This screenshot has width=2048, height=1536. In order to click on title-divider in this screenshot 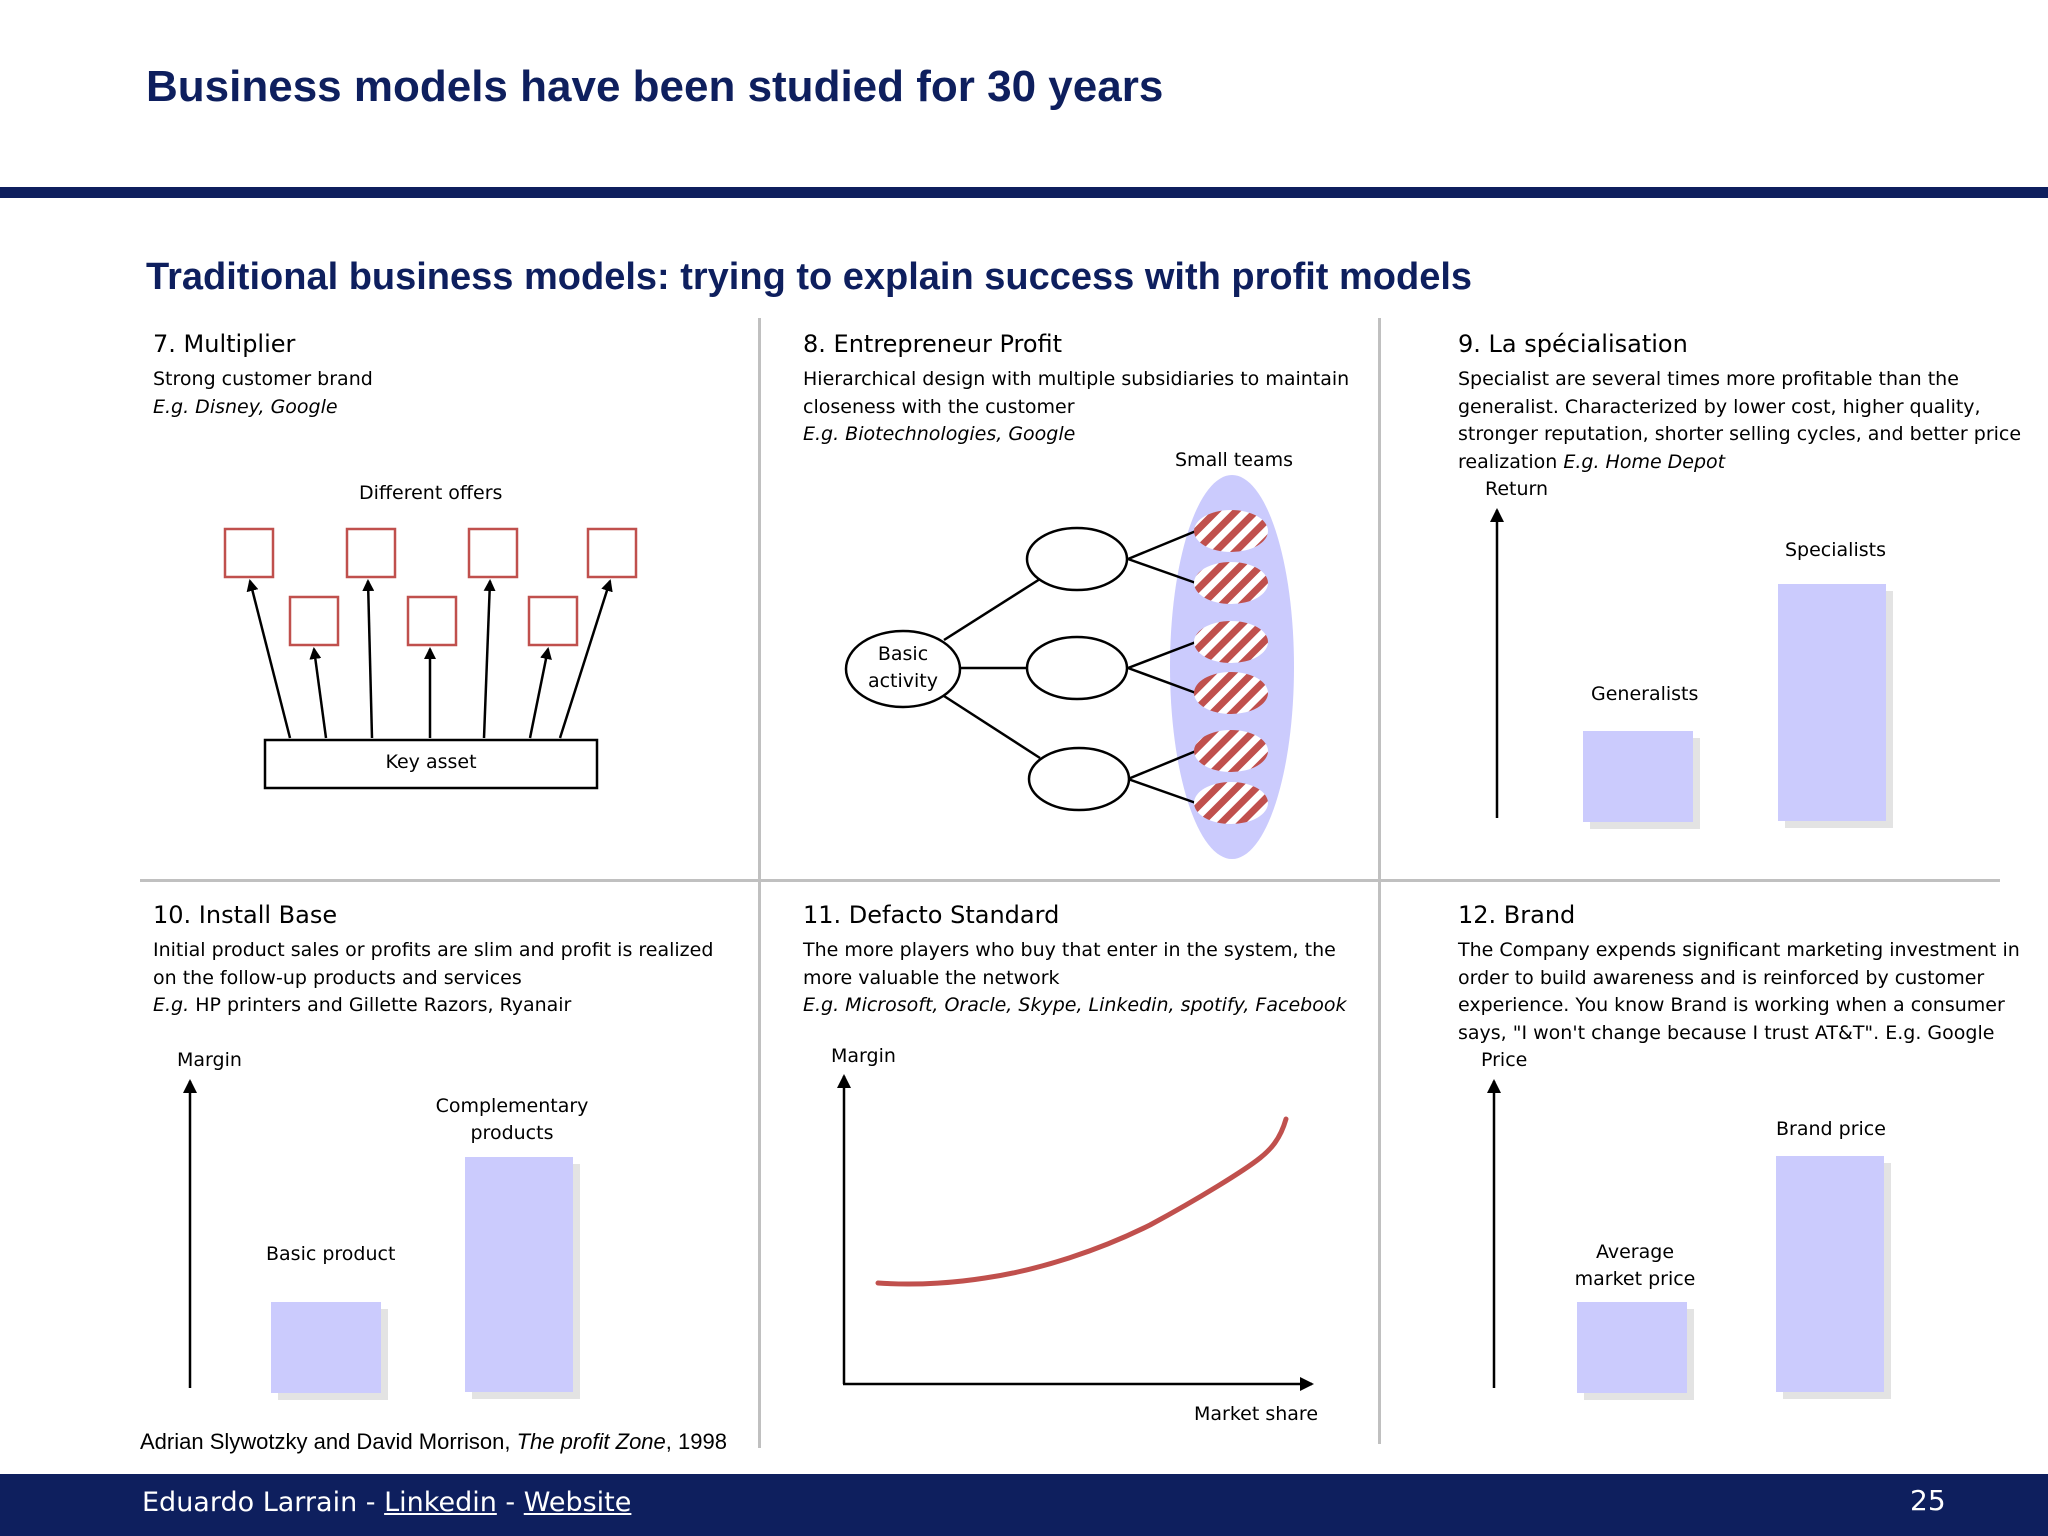, I will do `click(1024, 192)`.